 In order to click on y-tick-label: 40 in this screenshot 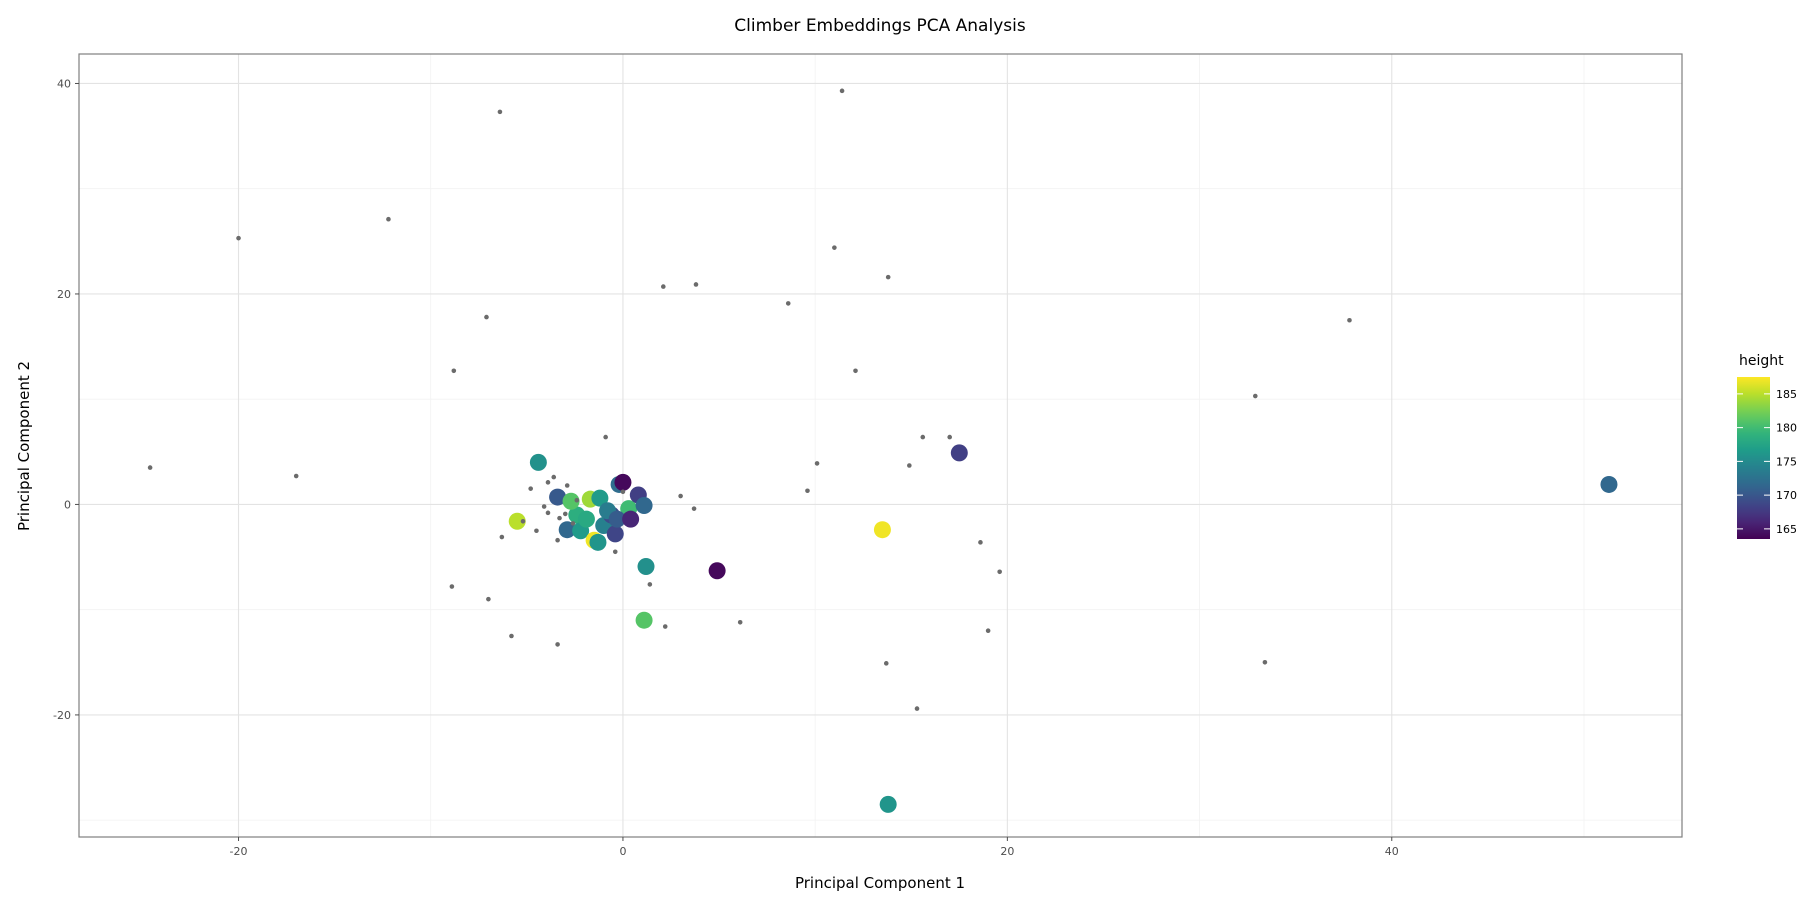, I will do `click(64, 83)`.